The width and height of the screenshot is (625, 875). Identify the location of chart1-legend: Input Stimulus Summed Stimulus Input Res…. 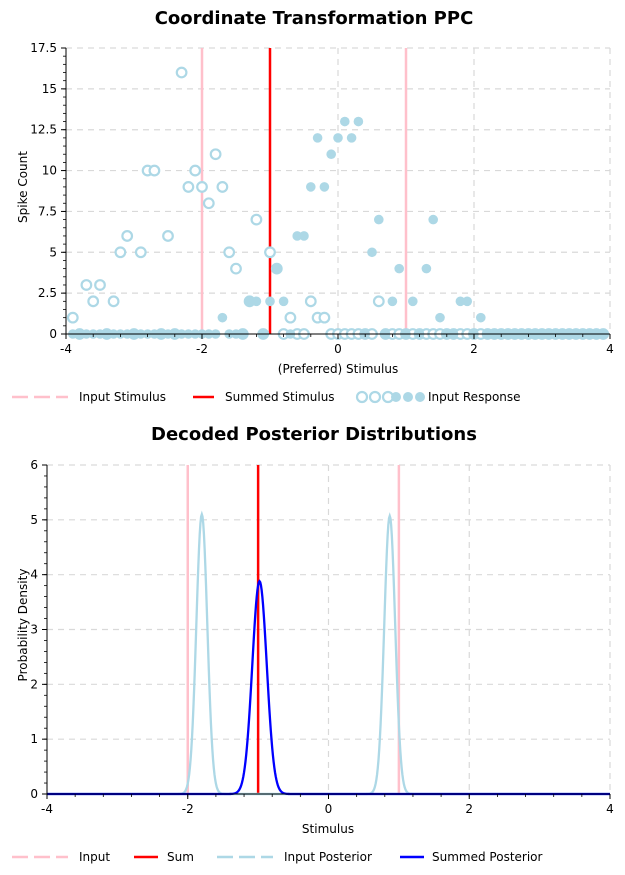
(266, 397).